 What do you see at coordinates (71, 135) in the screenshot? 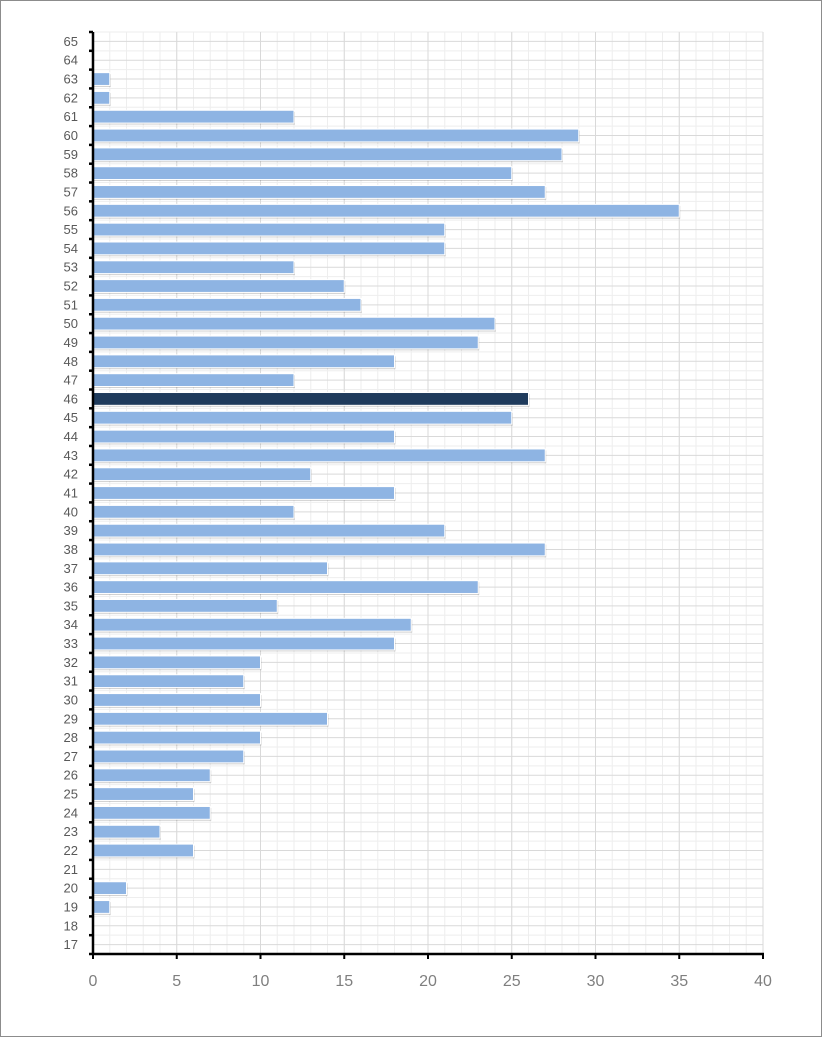
I see `y-tick-label: 60` at bounding box center [71, 135].